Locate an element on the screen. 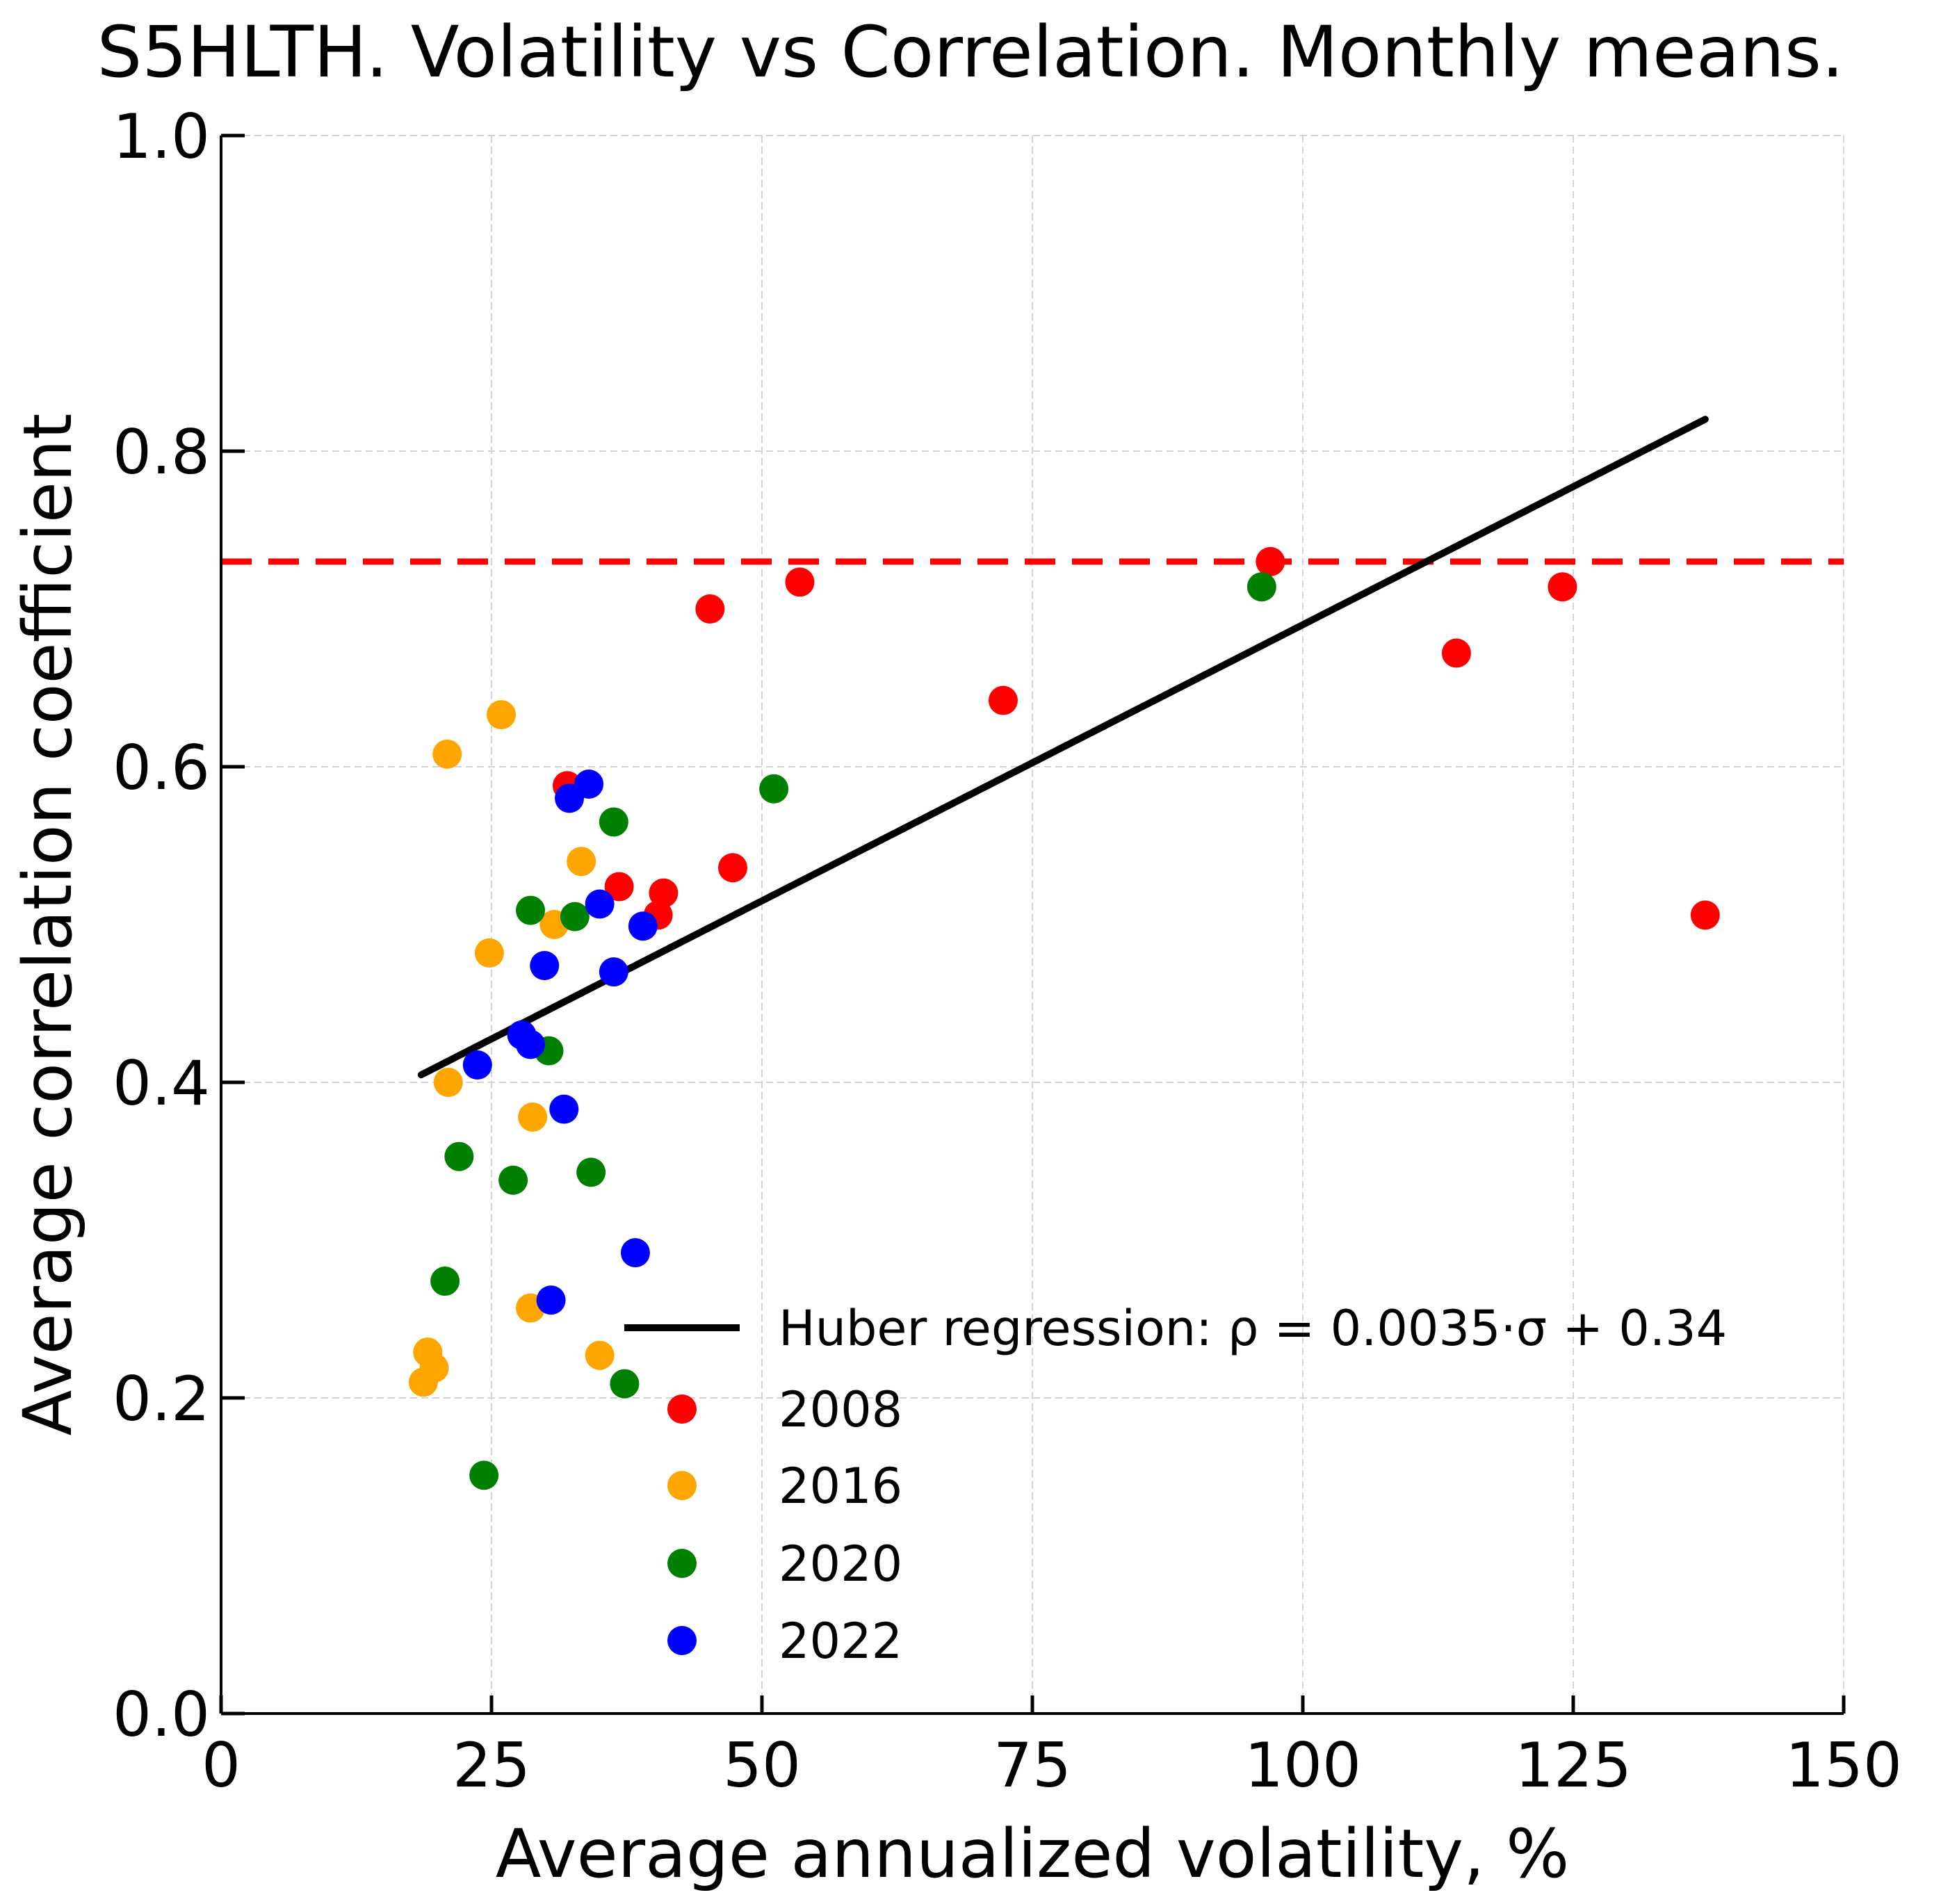 This screenshot has width=1941, height=1904. legend-regression-label: Huber regression: ρ = 0.0035·σ + 0.34 is located at coordinates (1253, 1328).